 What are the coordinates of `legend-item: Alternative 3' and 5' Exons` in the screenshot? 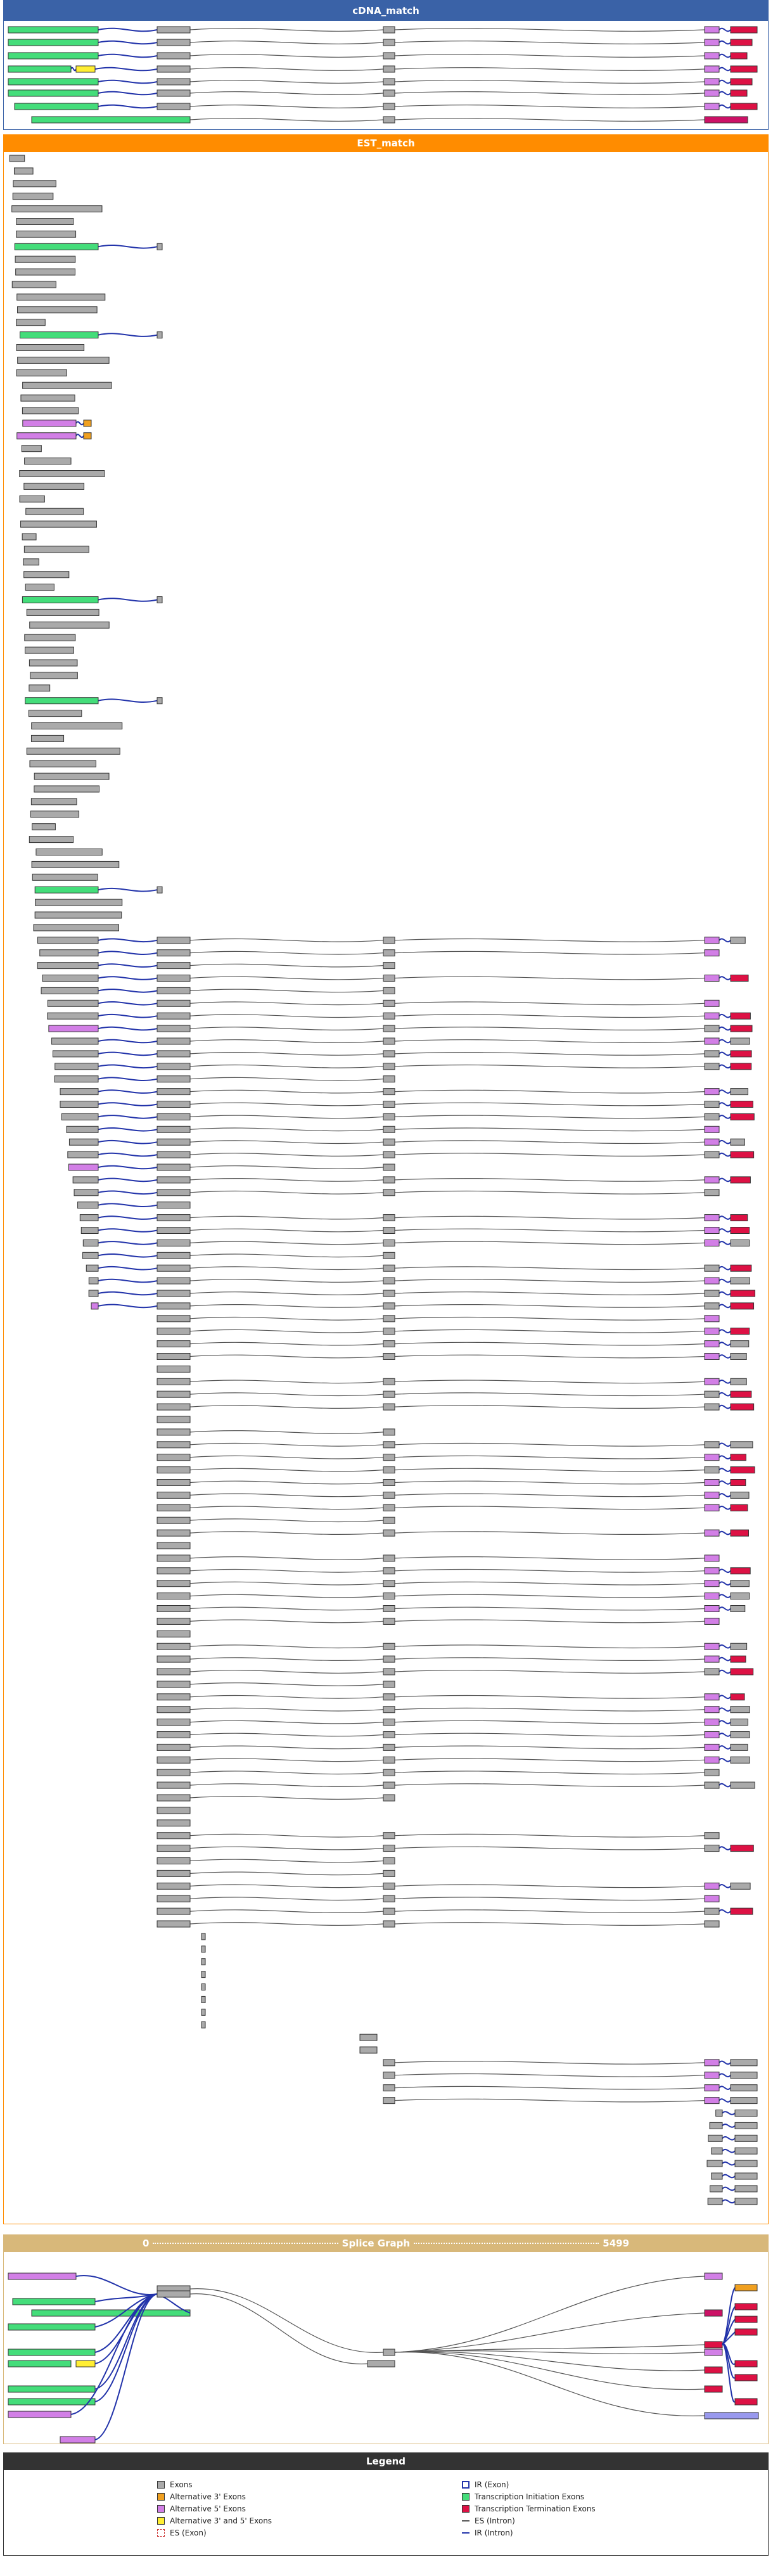 It's located at (214, 2520).